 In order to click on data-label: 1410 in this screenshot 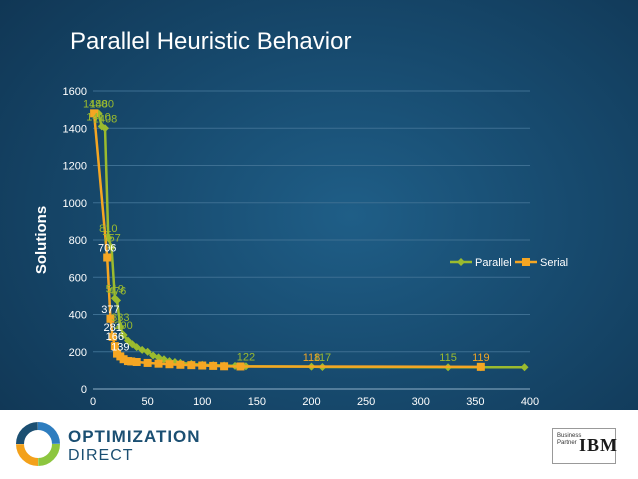, I will do `click(98, 117)`.